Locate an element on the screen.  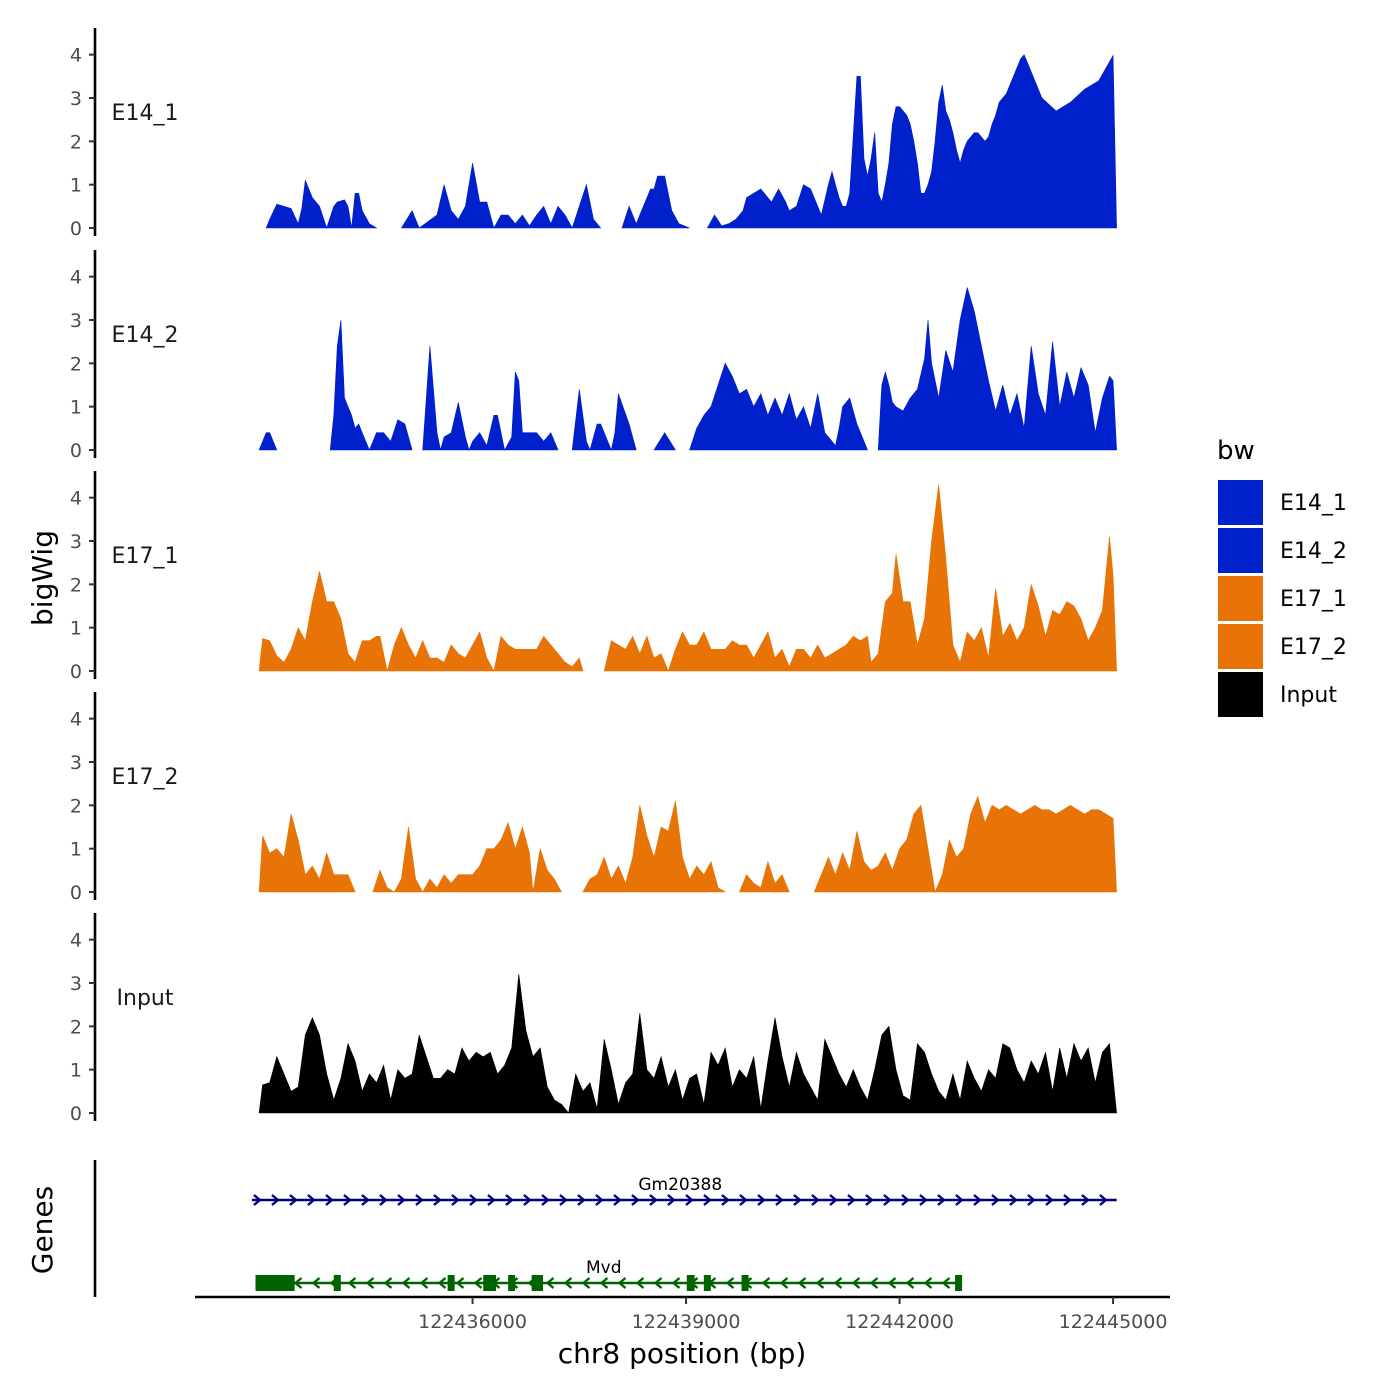
x-tick-label: 122439000 is located at coordinates (686, 1322).